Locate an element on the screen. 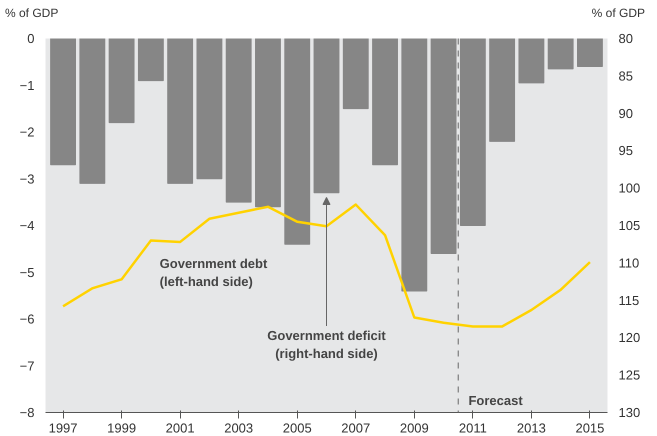  y-tick-label: −5 is located at coordinates (27, 272).